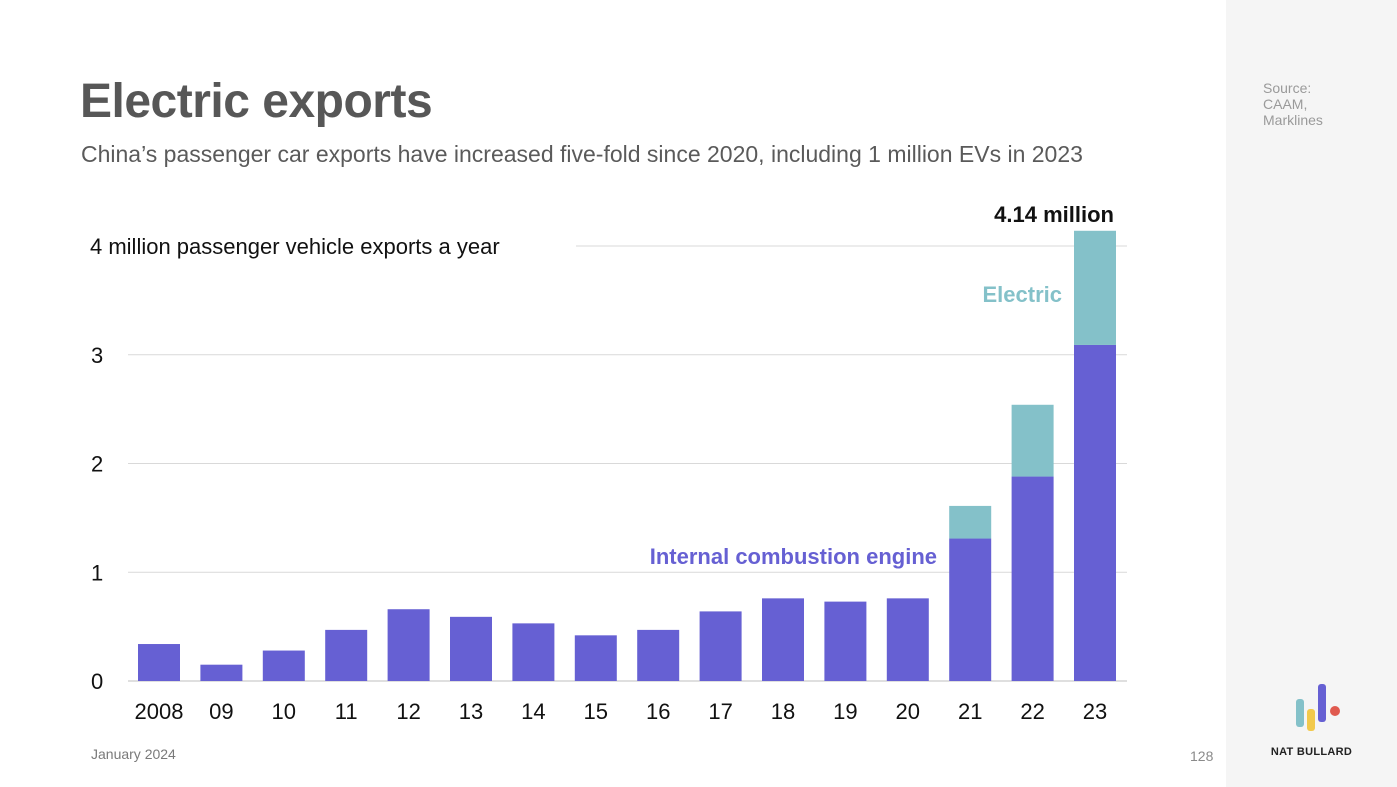 The height and width of the screenshot is (787, 1397). I want to click on y-tick-label: 3, so click(97, 355).